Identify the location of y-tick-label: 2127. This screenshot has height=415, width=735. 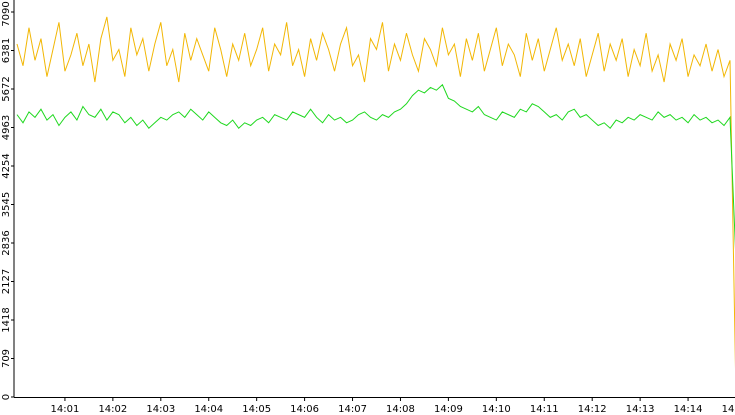
(6, 281).